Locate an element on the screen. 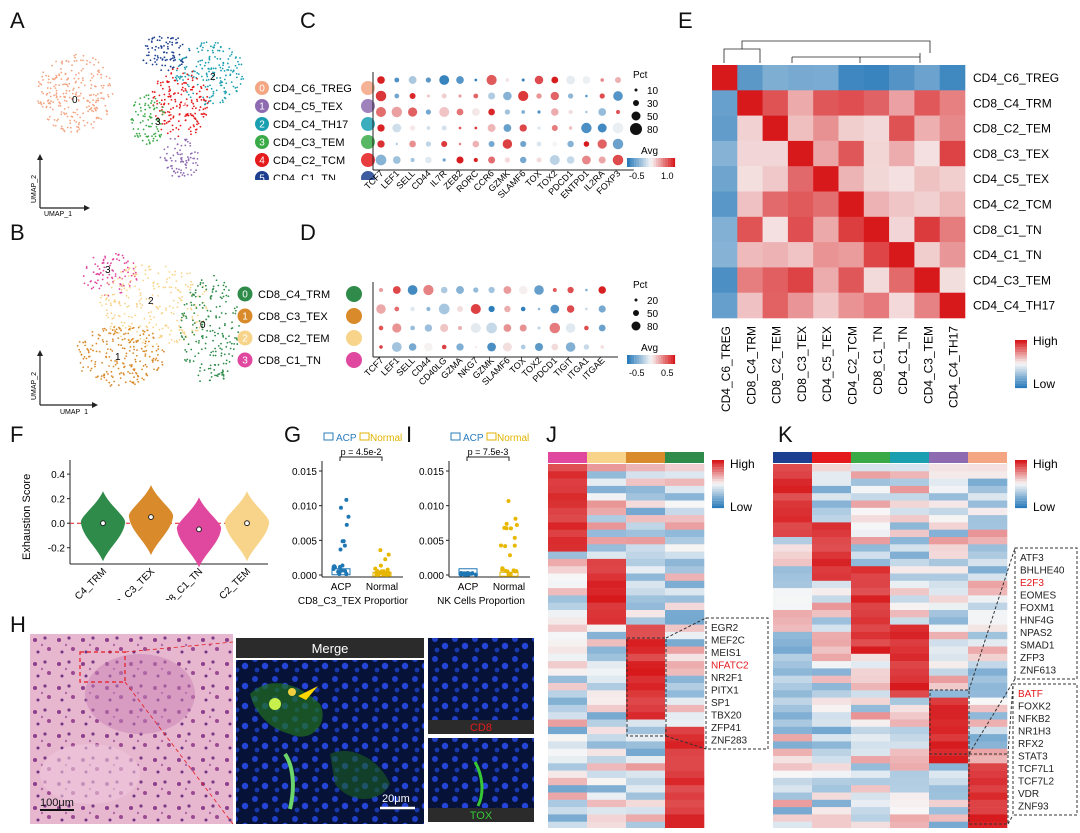 This screenshot has height=833, width=1080. xlabel: CD8_C3_TEX Proportion is located at coordinates (353, 601).